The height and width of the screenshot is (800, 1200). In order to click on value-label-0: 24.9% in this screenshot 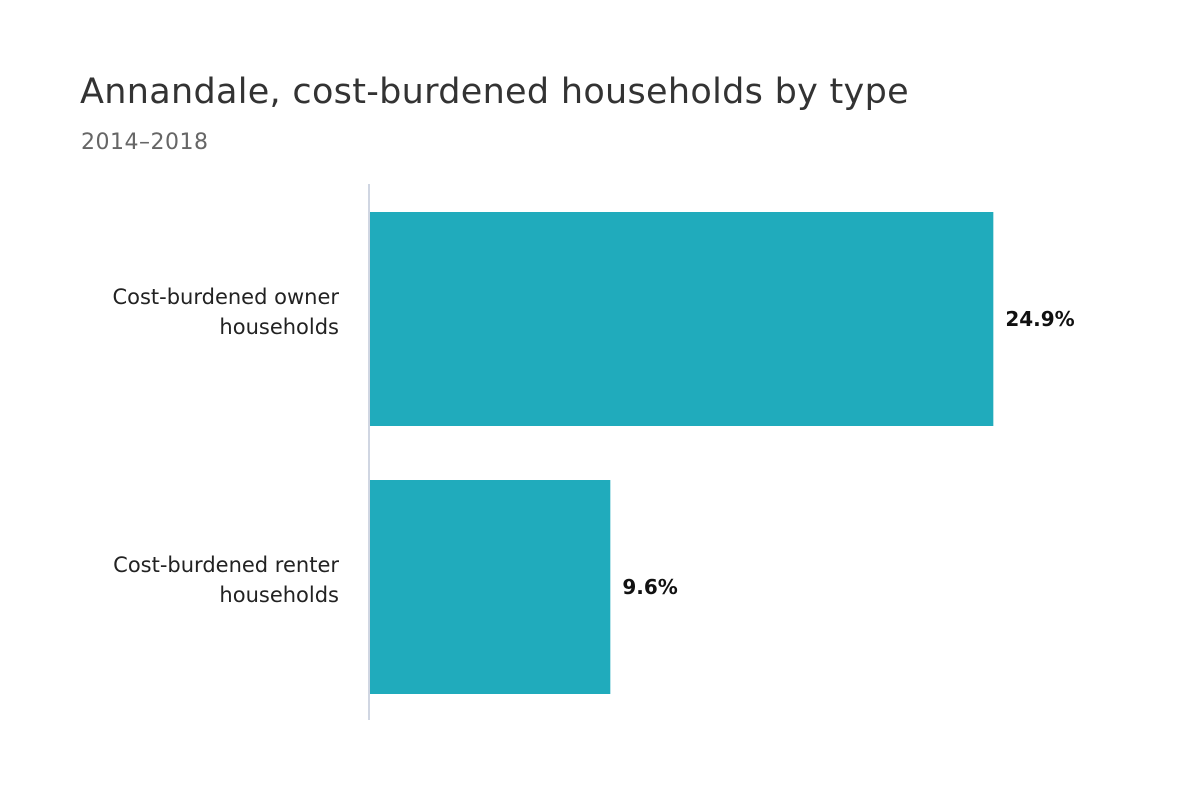, I will do `click(1039, 319)`.